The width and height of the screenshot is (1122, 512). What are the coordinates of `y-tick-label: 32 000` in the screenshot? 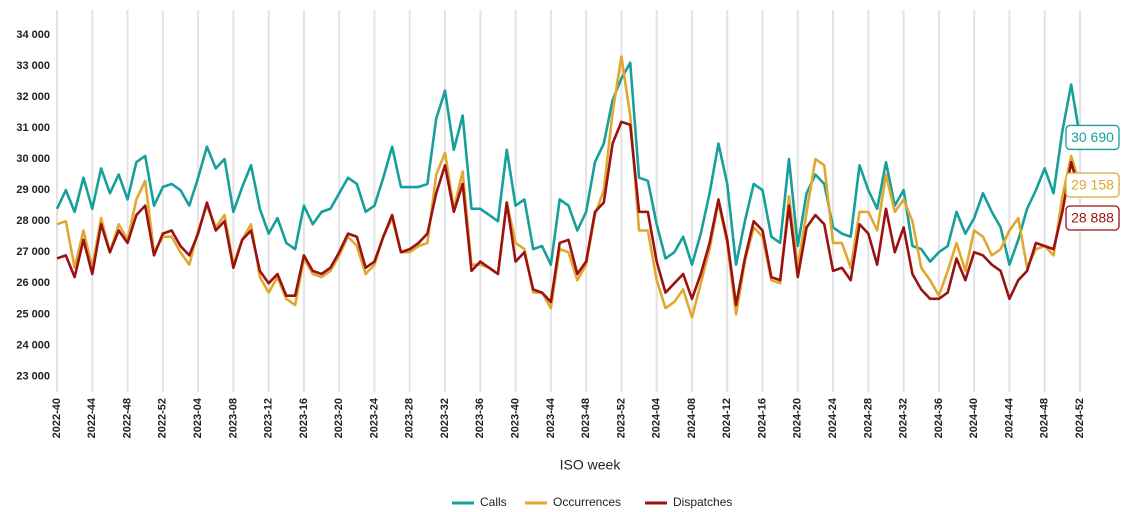 It's located at (33, 97).